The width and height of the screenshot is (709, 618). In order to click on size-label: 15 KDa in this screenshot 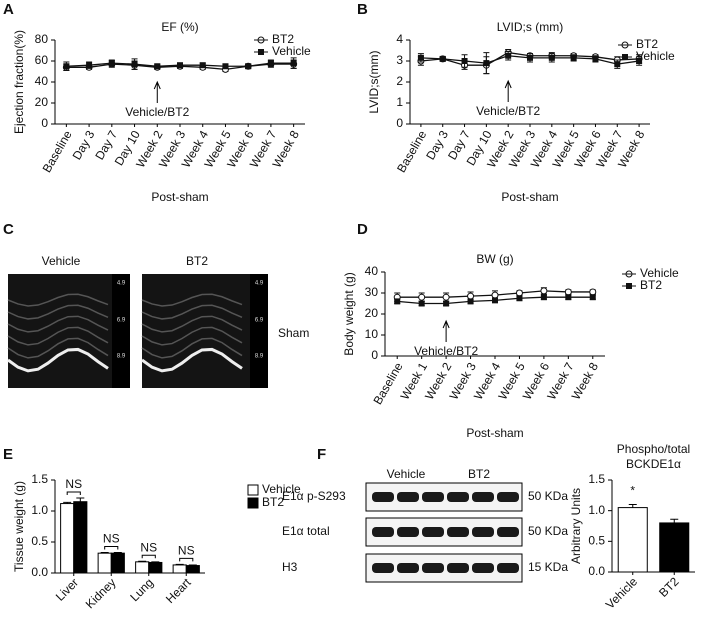, I will do `click(548, 567)`.